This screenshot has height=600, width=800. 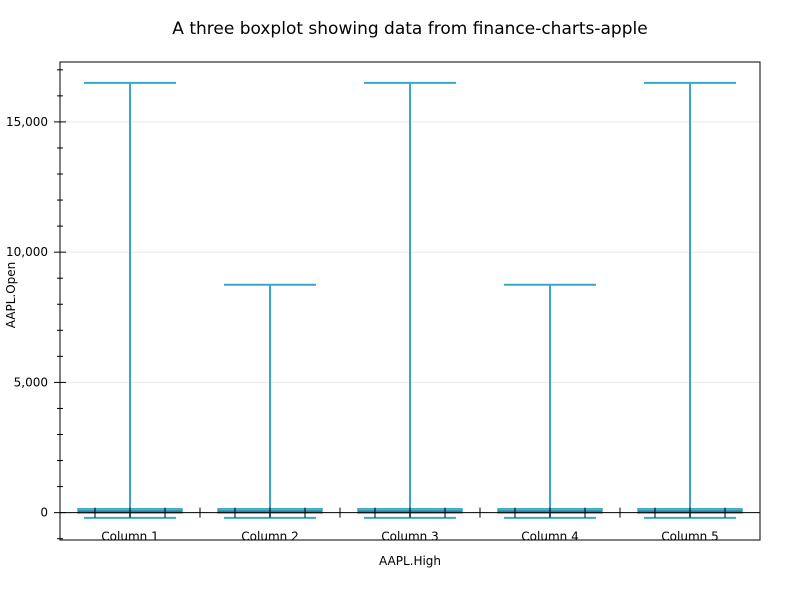 What do you see at coordinates (689, 537) in the screenshot?
I see `x-tick-label: Column 5` at bounding box center [689, 537].